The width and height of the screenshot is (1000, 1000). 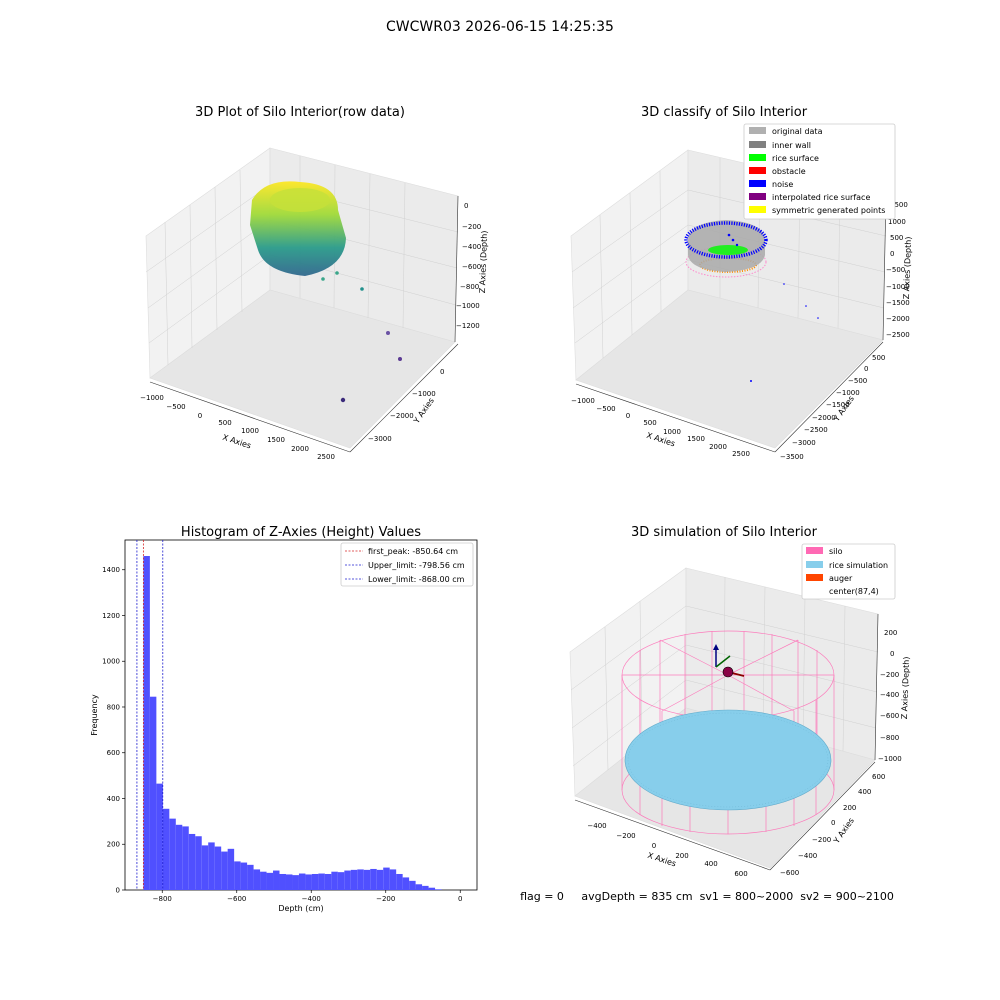 I want to click on panel4-rice-surface, so click(x=728, y=760).